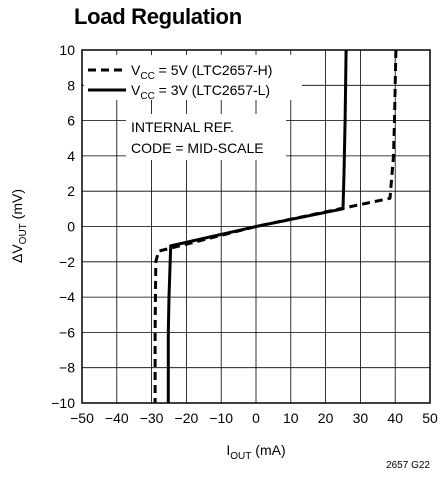 The width and height of the screenshot is (440, 486). Describe the element at coordinates (221, 418) in the screenshot. I see `x-tick-label: −10` at that location.